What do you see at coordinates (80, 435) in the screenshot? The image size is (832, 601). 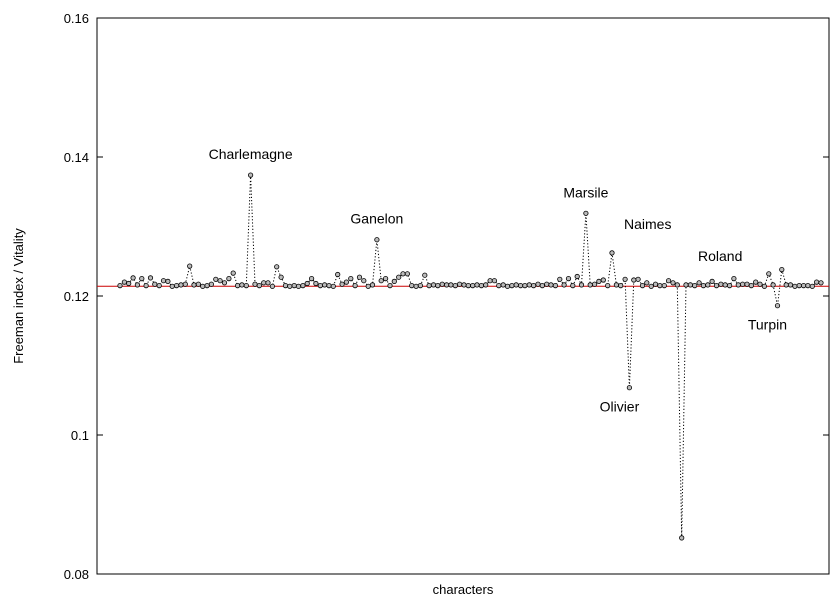 I see `y-tick-label: 0.1` at bounding box center [80, 435].